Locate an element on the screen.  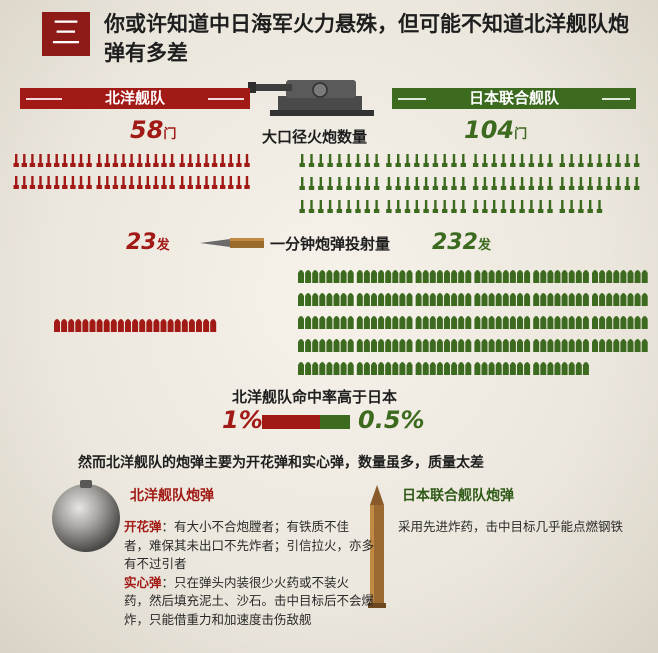
fire-rate-label: 一分钟炮弹投射量 is located at coordinates (330, 244).